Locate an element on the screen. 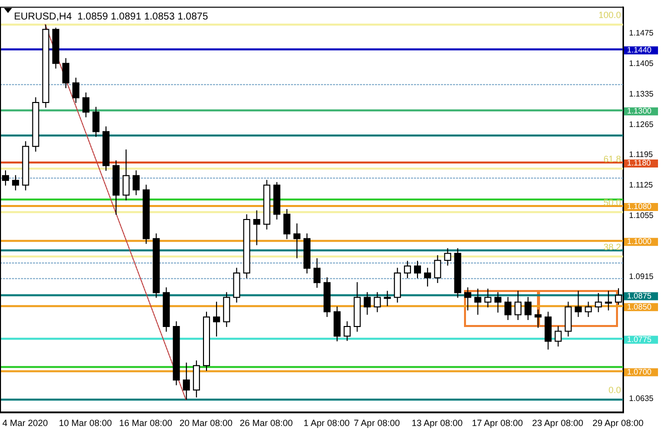 This screenshot has height=434, width=665. x-tick-label: 10 Mar 08:00 is located at coordinates (85, 423).